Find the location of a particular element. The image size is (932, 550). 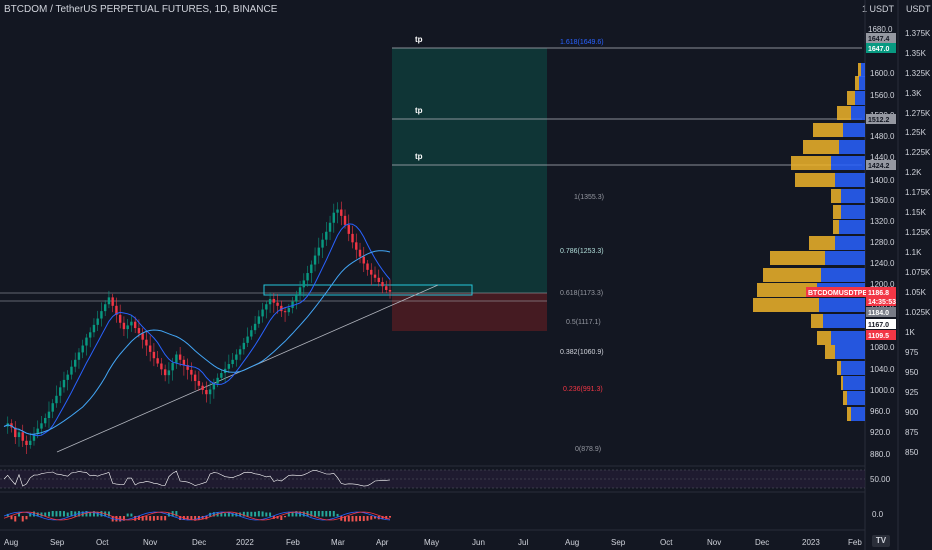

y-axis-label: 1680.0 is located at coordinates (880, 29).